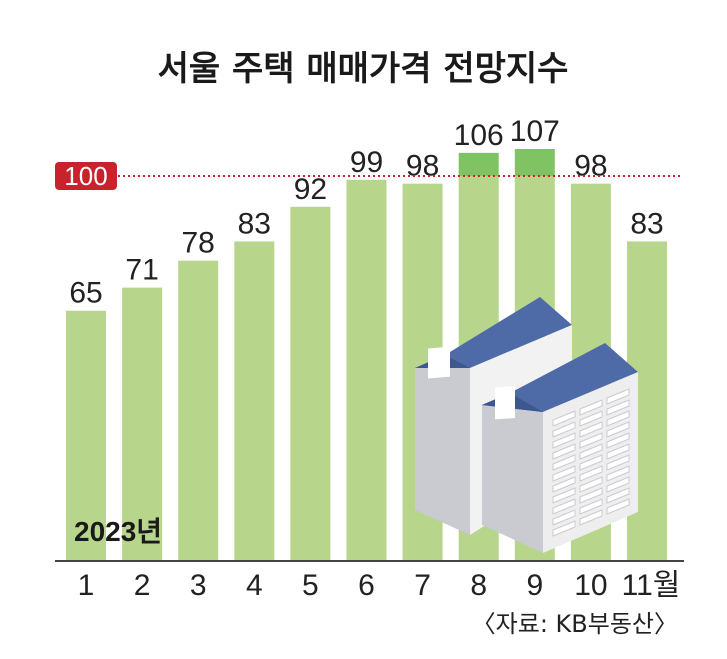 The image size is (727, 659). What do you see at coordinates (366, 162) in the screenshot?
I see `bar-value-label: 99` at bounding box center [366, 162].